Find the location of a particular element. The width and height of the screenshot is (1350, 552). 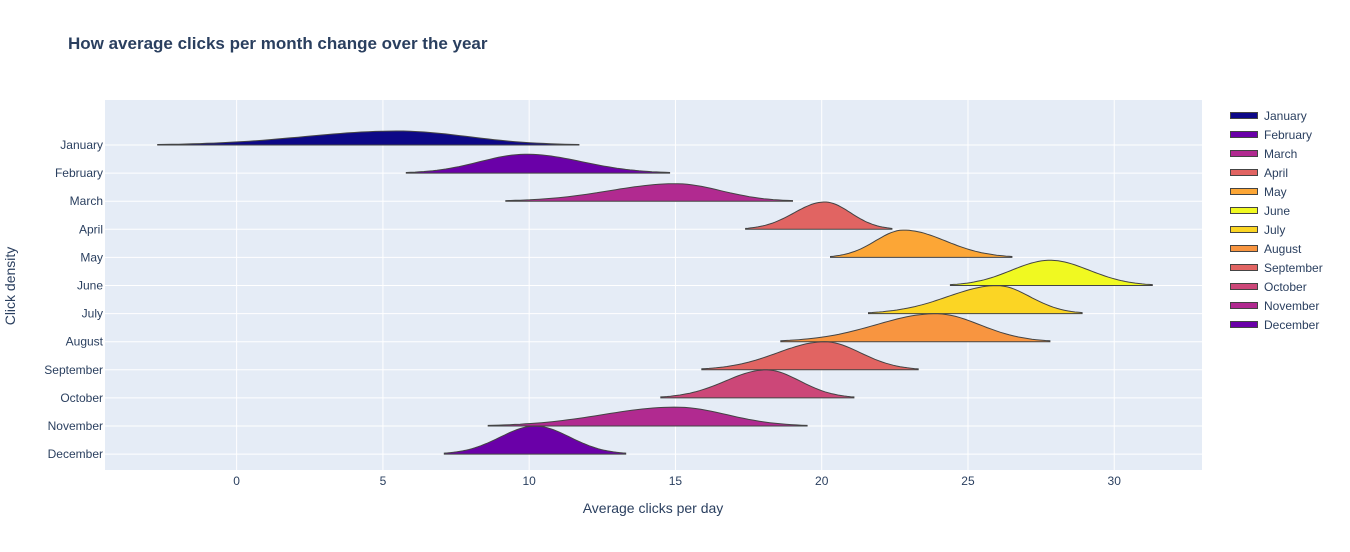

legend-item-november: November is located at coordinates (1276, 305).